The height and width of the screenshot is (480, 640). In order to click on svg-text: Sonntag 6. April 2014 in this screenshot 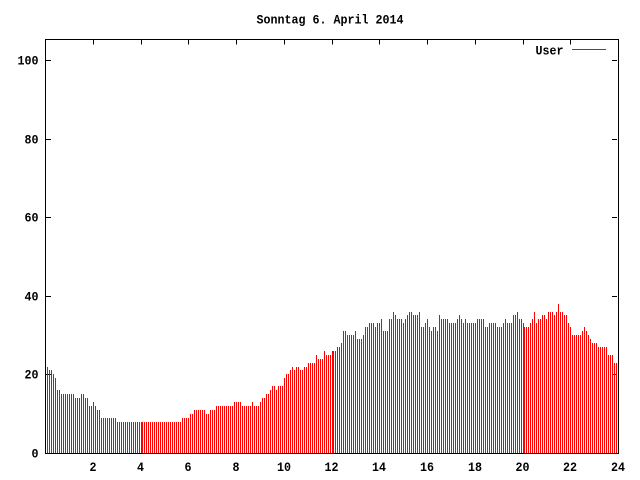, I will do `click(330, 20)`.